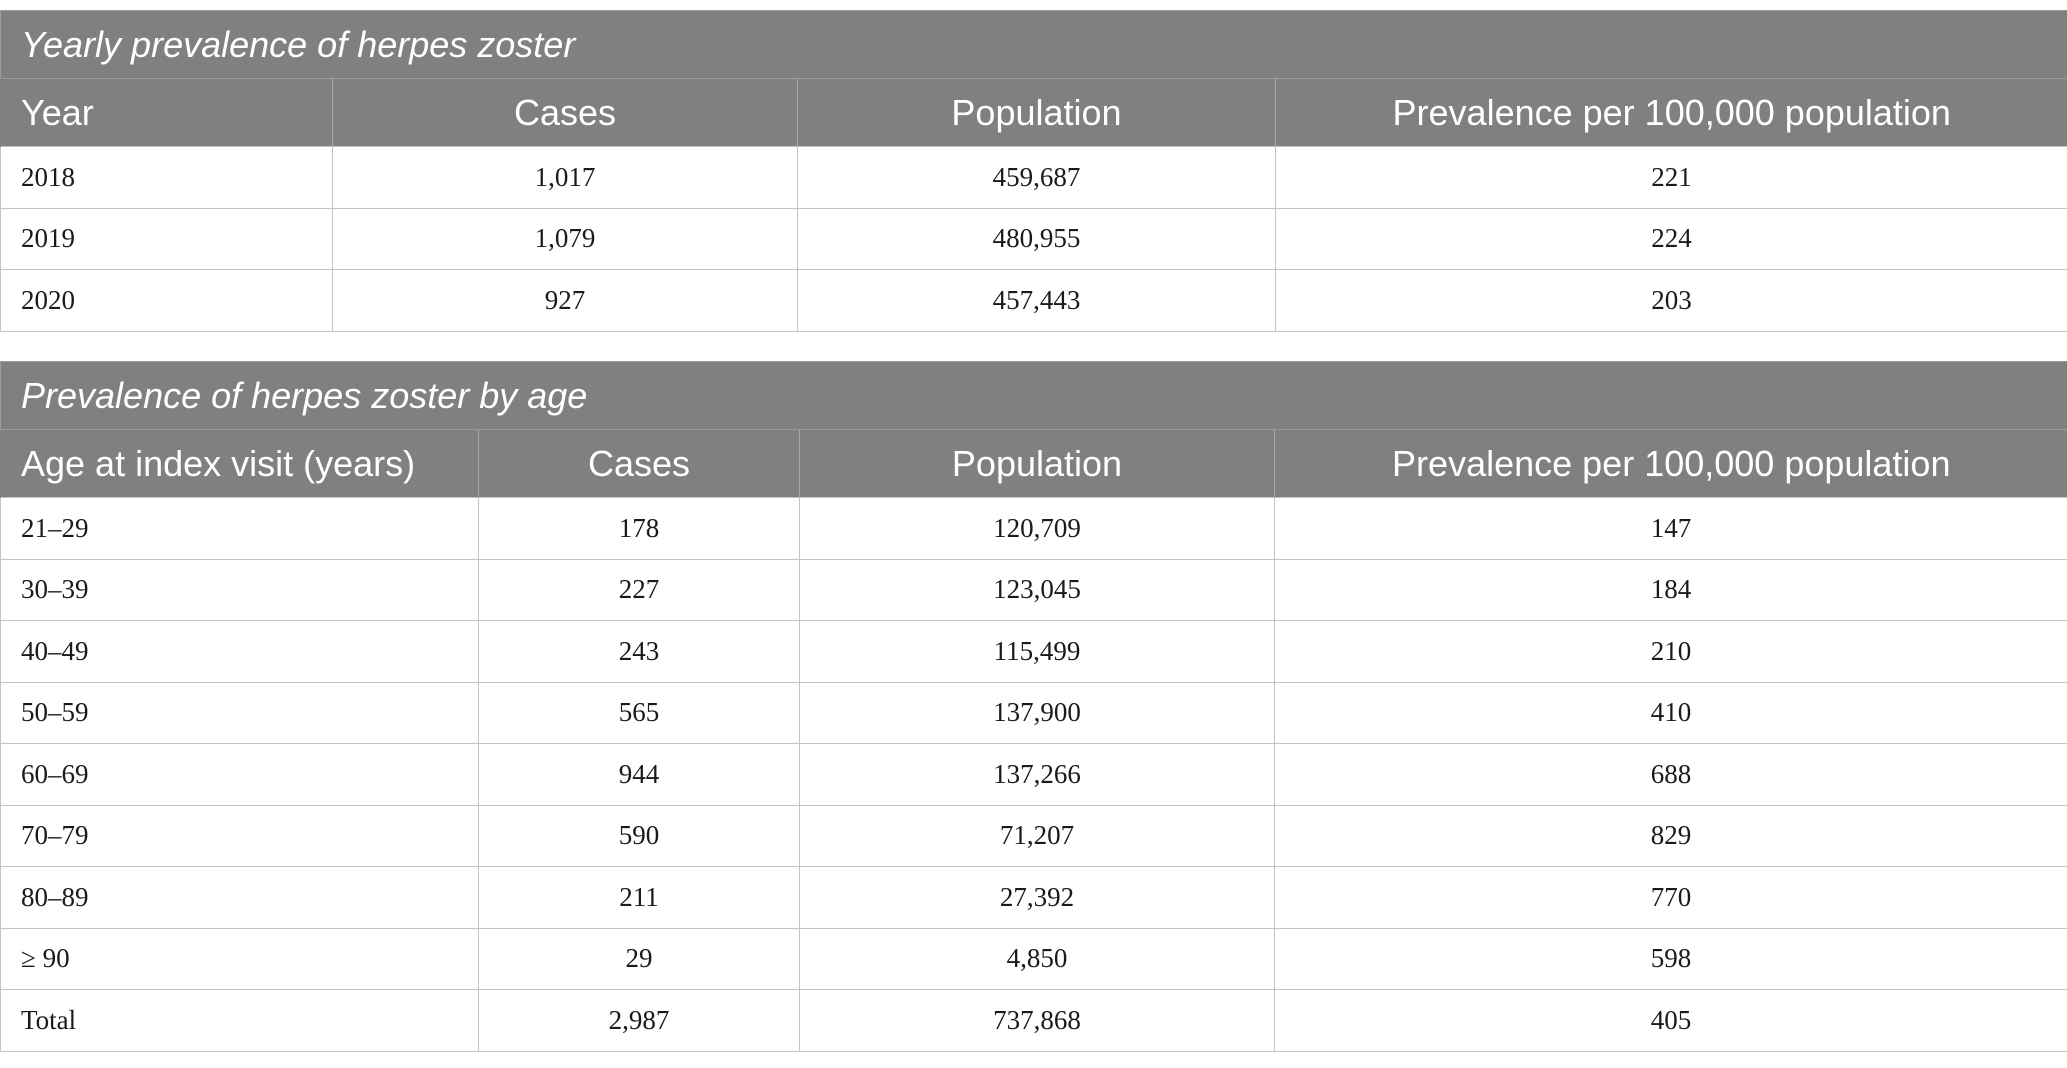 The width and height of the screenshot is (2067, 1068). I want to click on cell-label: 50–59, so click(239, 712).